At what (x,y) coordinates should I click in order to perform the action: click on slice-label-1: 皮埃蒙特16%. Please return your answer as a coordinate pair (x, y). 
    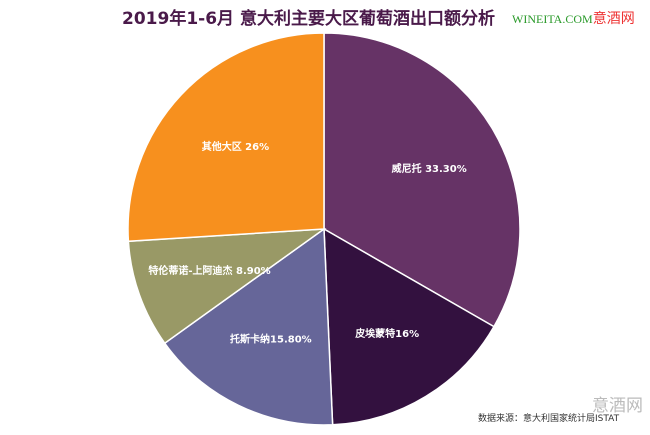
    Looking at the image, I should click on (386, 333).